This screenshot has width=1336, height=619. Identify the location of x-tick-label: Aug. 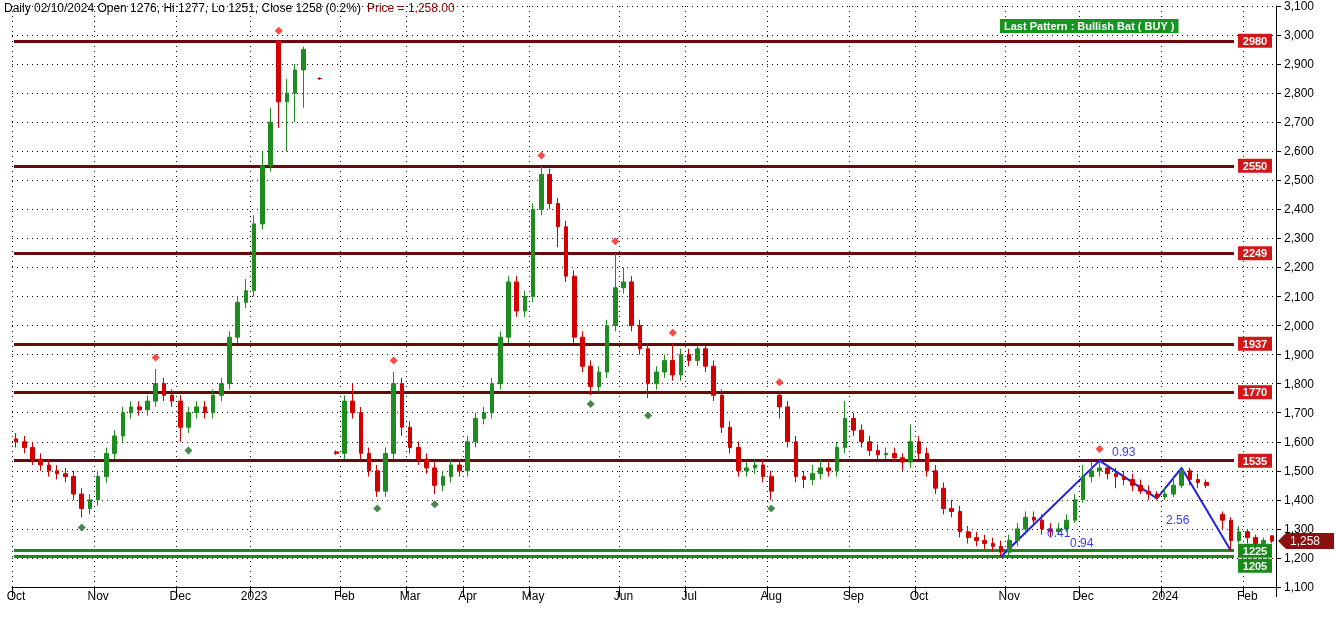
(771, 596).